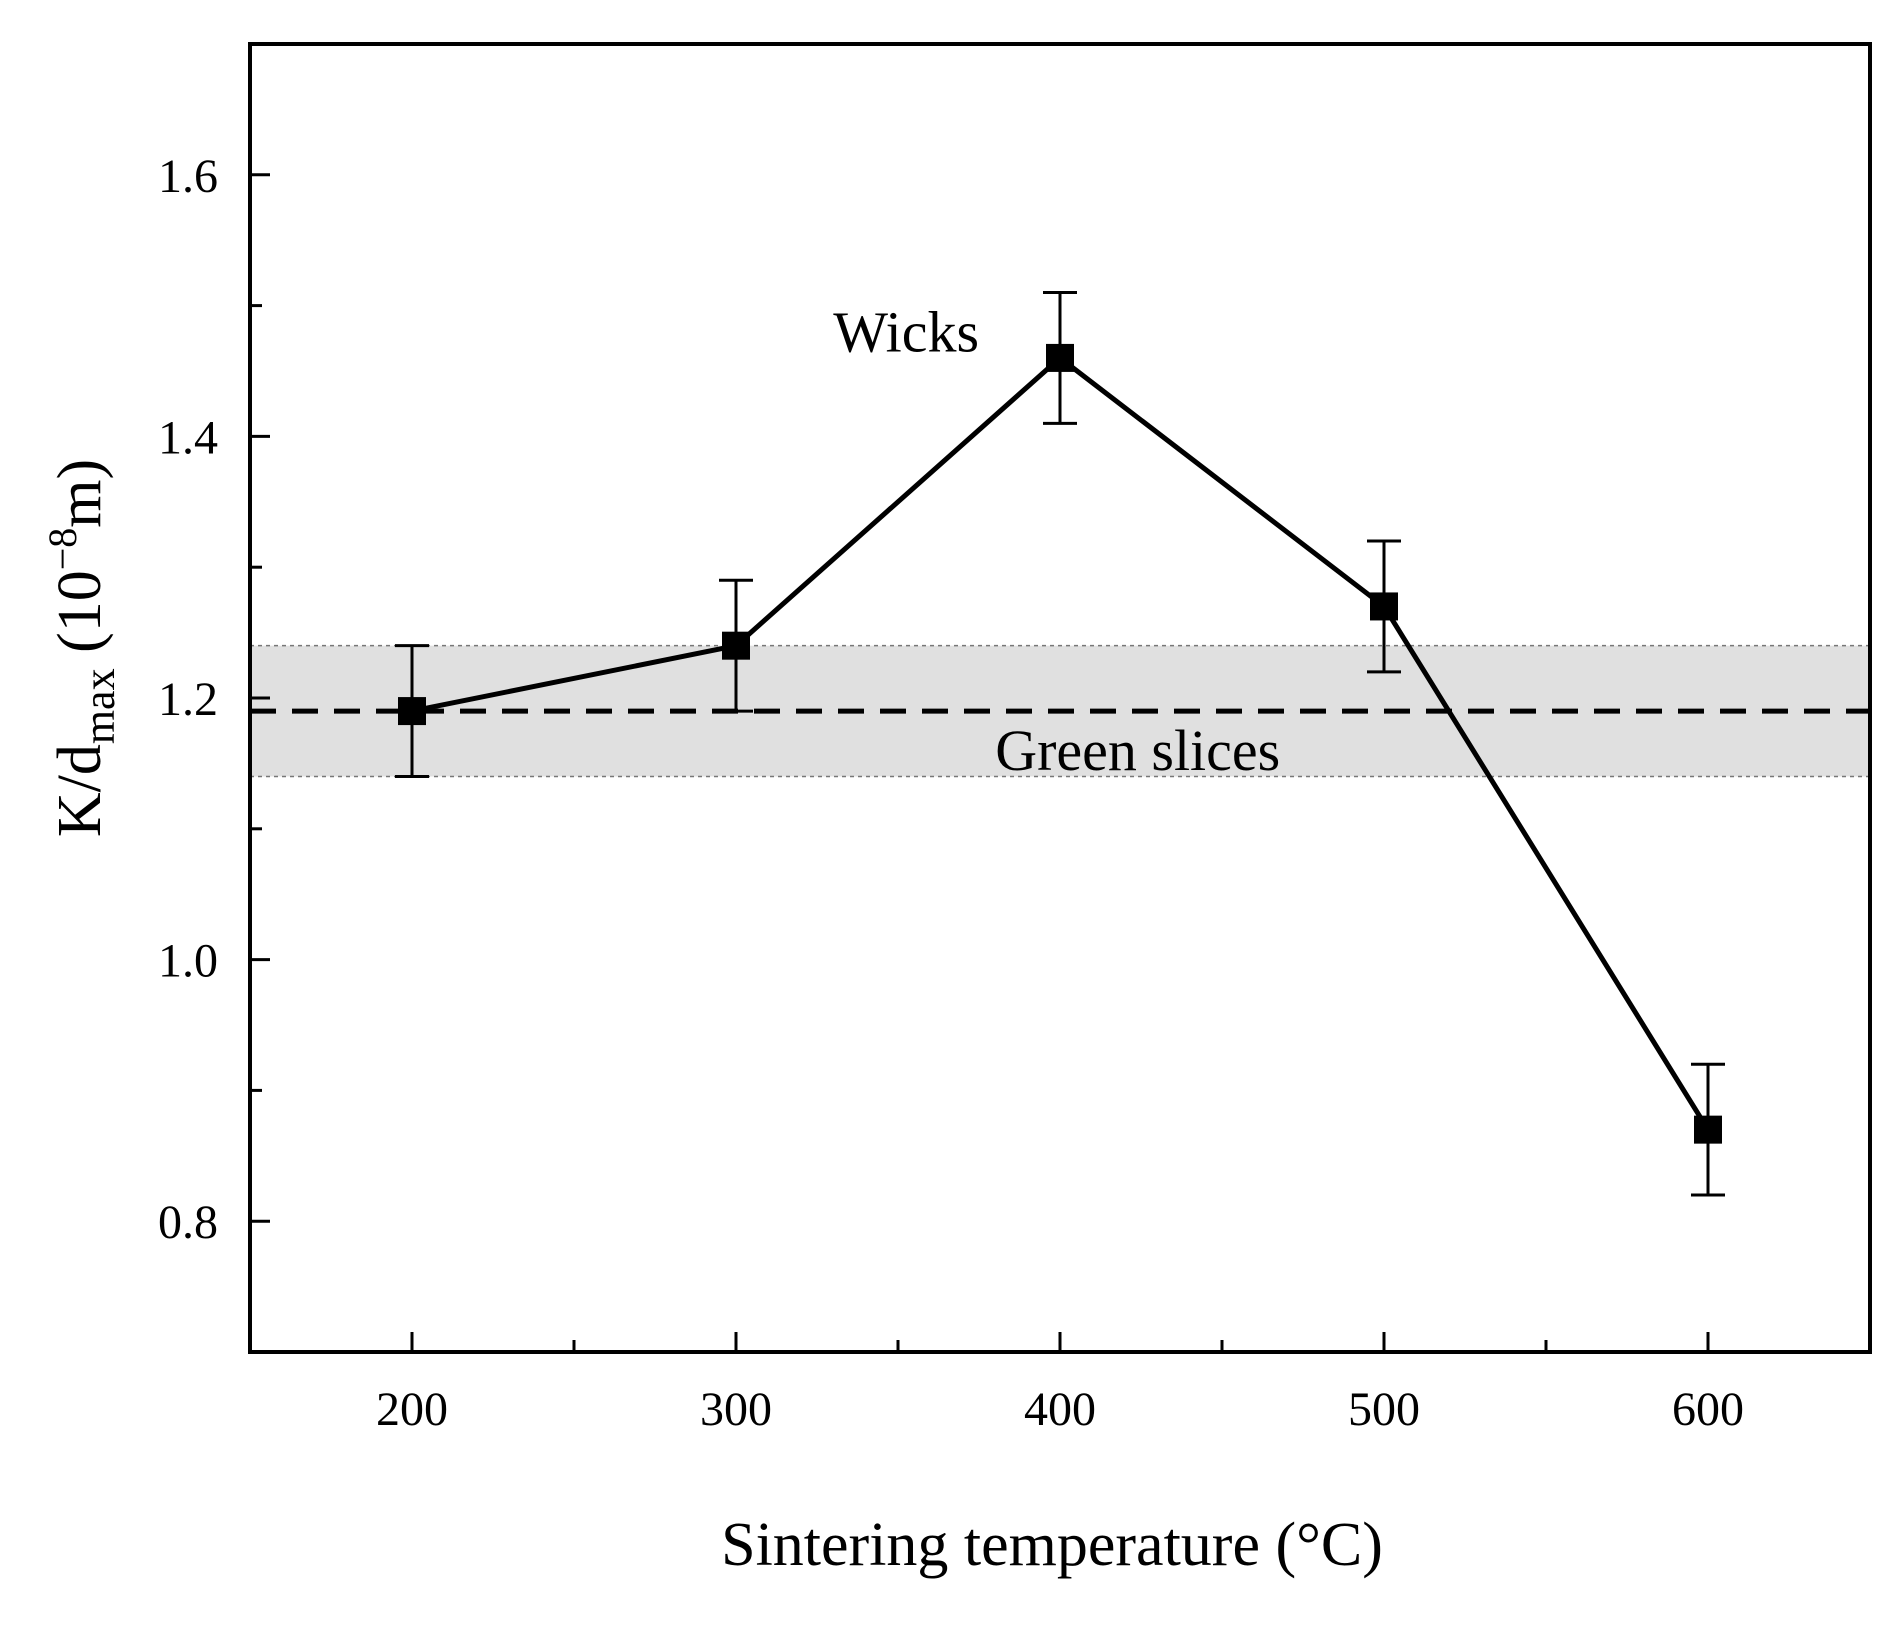 This screenshot has width=1899, height=1645. What do you see at coordinates (188, 176) in the screenshot?
I see `y-tick-label-1.6: 1.6` at bounding box center [188, 176].